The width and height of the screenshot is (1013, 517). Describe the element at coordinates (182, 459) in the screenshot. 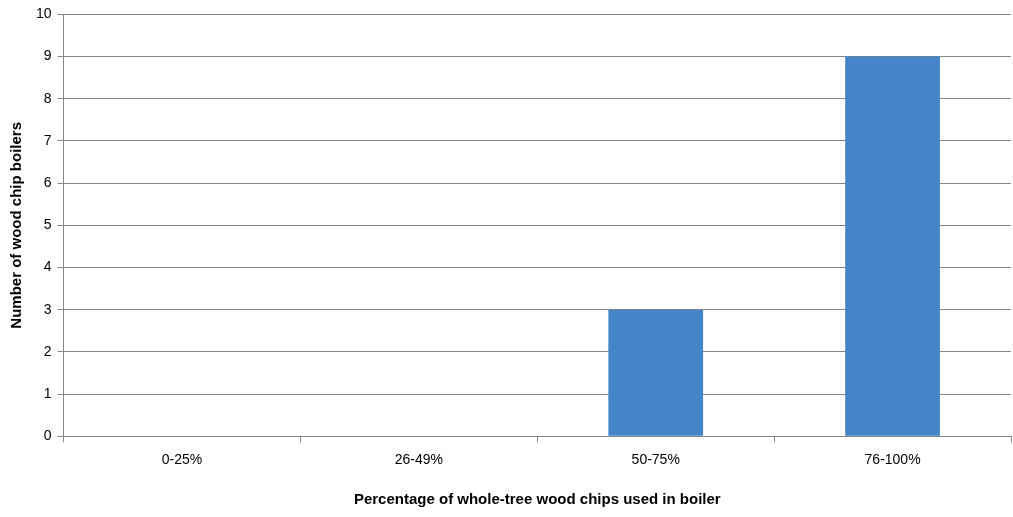

I see `x-tick-label: 0-25%` at that location.